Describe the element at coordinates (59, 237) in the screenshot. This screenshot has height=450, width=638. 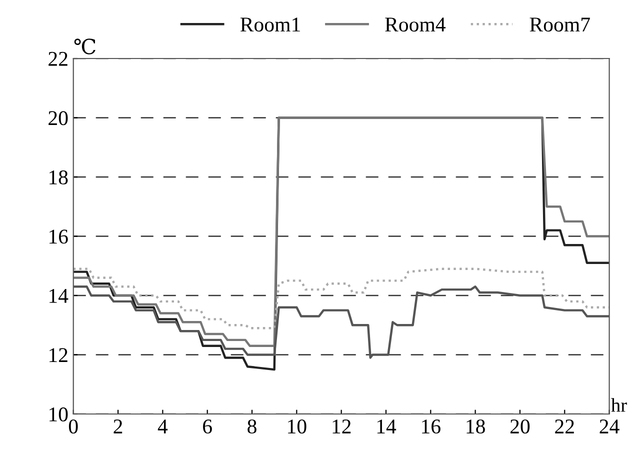
I see `y-tick-label: 16` at that location.